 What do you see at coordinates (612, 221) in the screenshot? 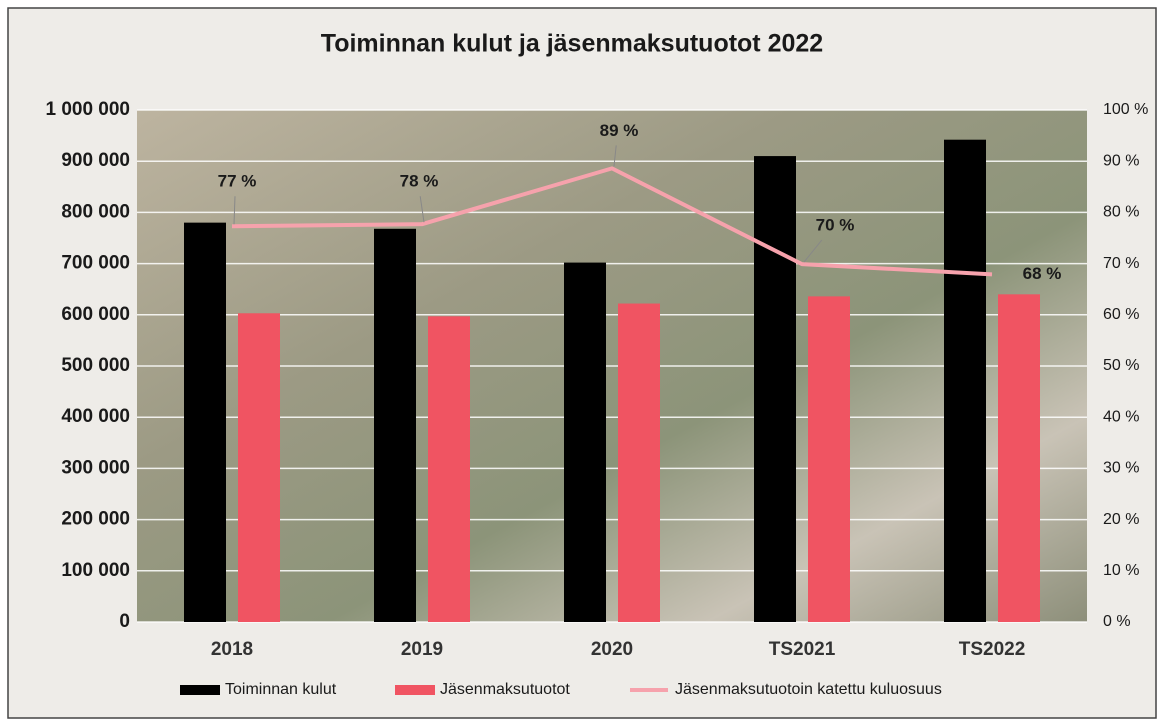
I see `line` at bounding box center [612, 221].